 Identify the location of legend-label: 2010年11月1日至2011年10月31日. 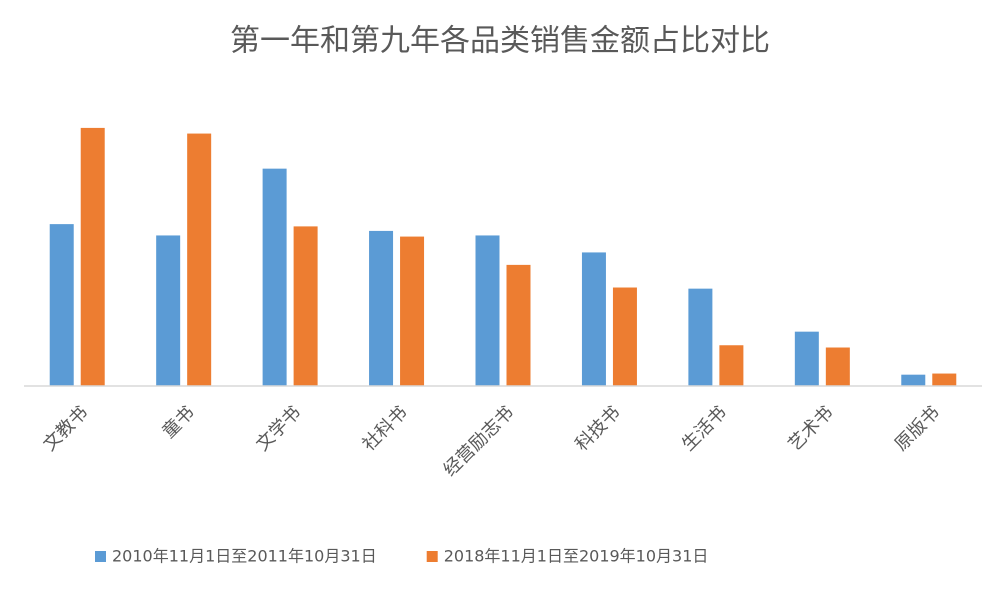
(244, 556).